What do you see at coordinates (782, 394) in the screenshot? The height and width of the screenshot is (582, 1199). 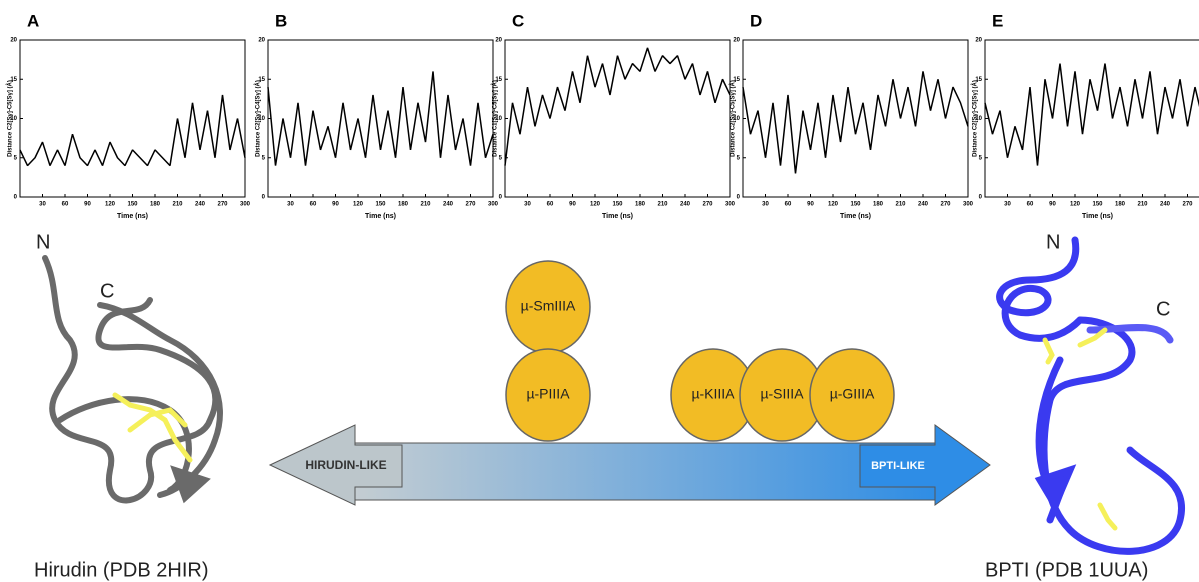 I see `peptide-label: µ-SIIIA` at bounding box center [782, 394].